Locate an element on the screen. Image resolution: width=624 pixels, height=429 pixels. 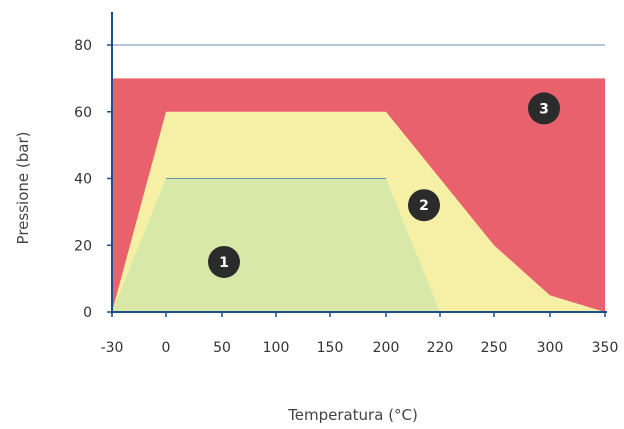
x-tick-label: 100 is located at coordinates (276, 348).